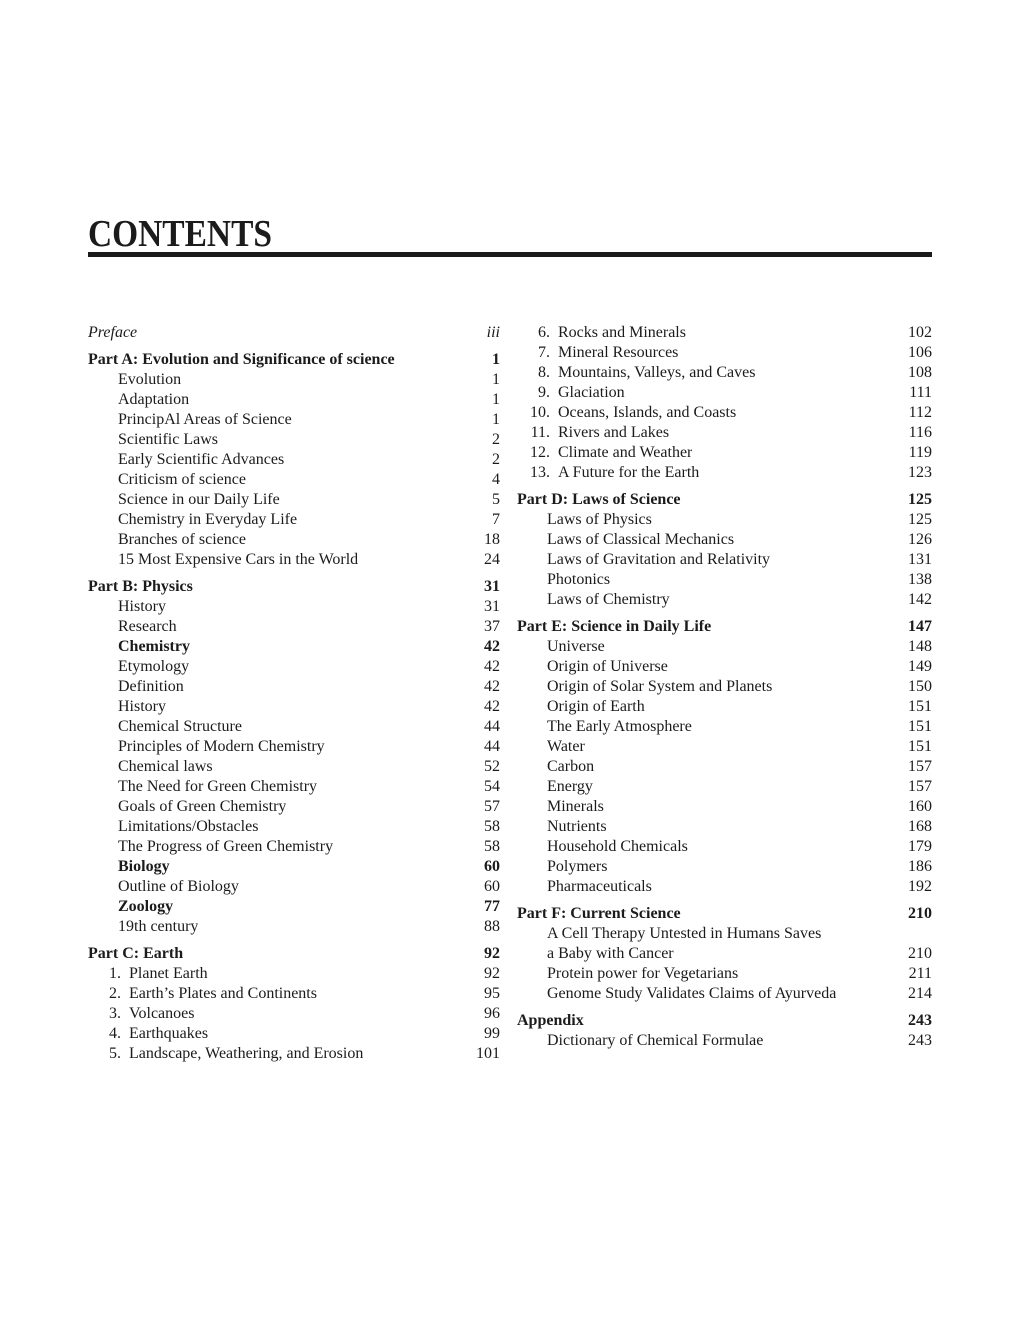 This screenshot has width=1020, height=1320. What do you see at coordinates (724, 473) in the screenshot?
I see `toc-entry: 13. A Future for the Earth 123` at bounding box center [724, 473].